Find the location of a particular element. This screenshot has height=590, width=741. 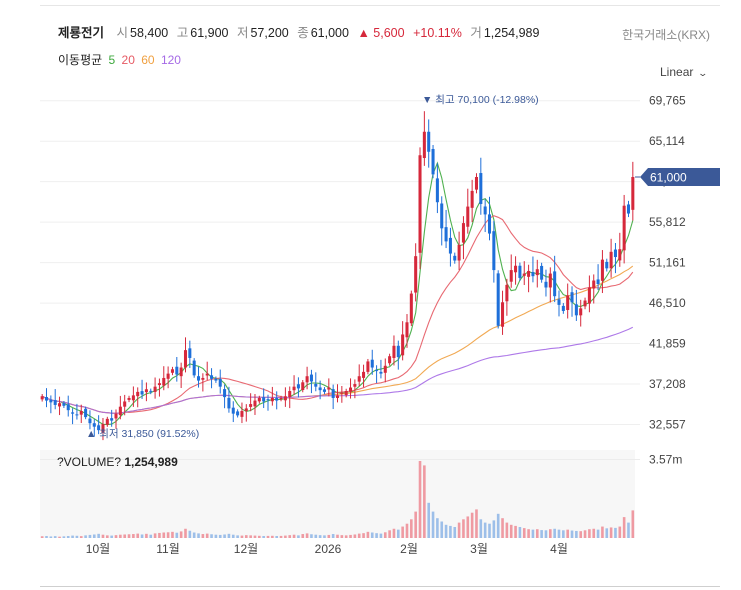

close-label: 종 is located at coordinates (303, 33).